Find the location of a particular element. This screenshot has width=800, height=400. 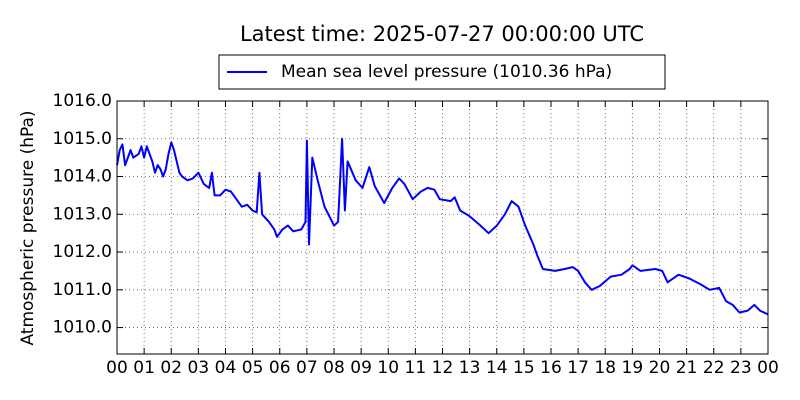

x-tick-label: 06 is located at coordinates (280, 368).